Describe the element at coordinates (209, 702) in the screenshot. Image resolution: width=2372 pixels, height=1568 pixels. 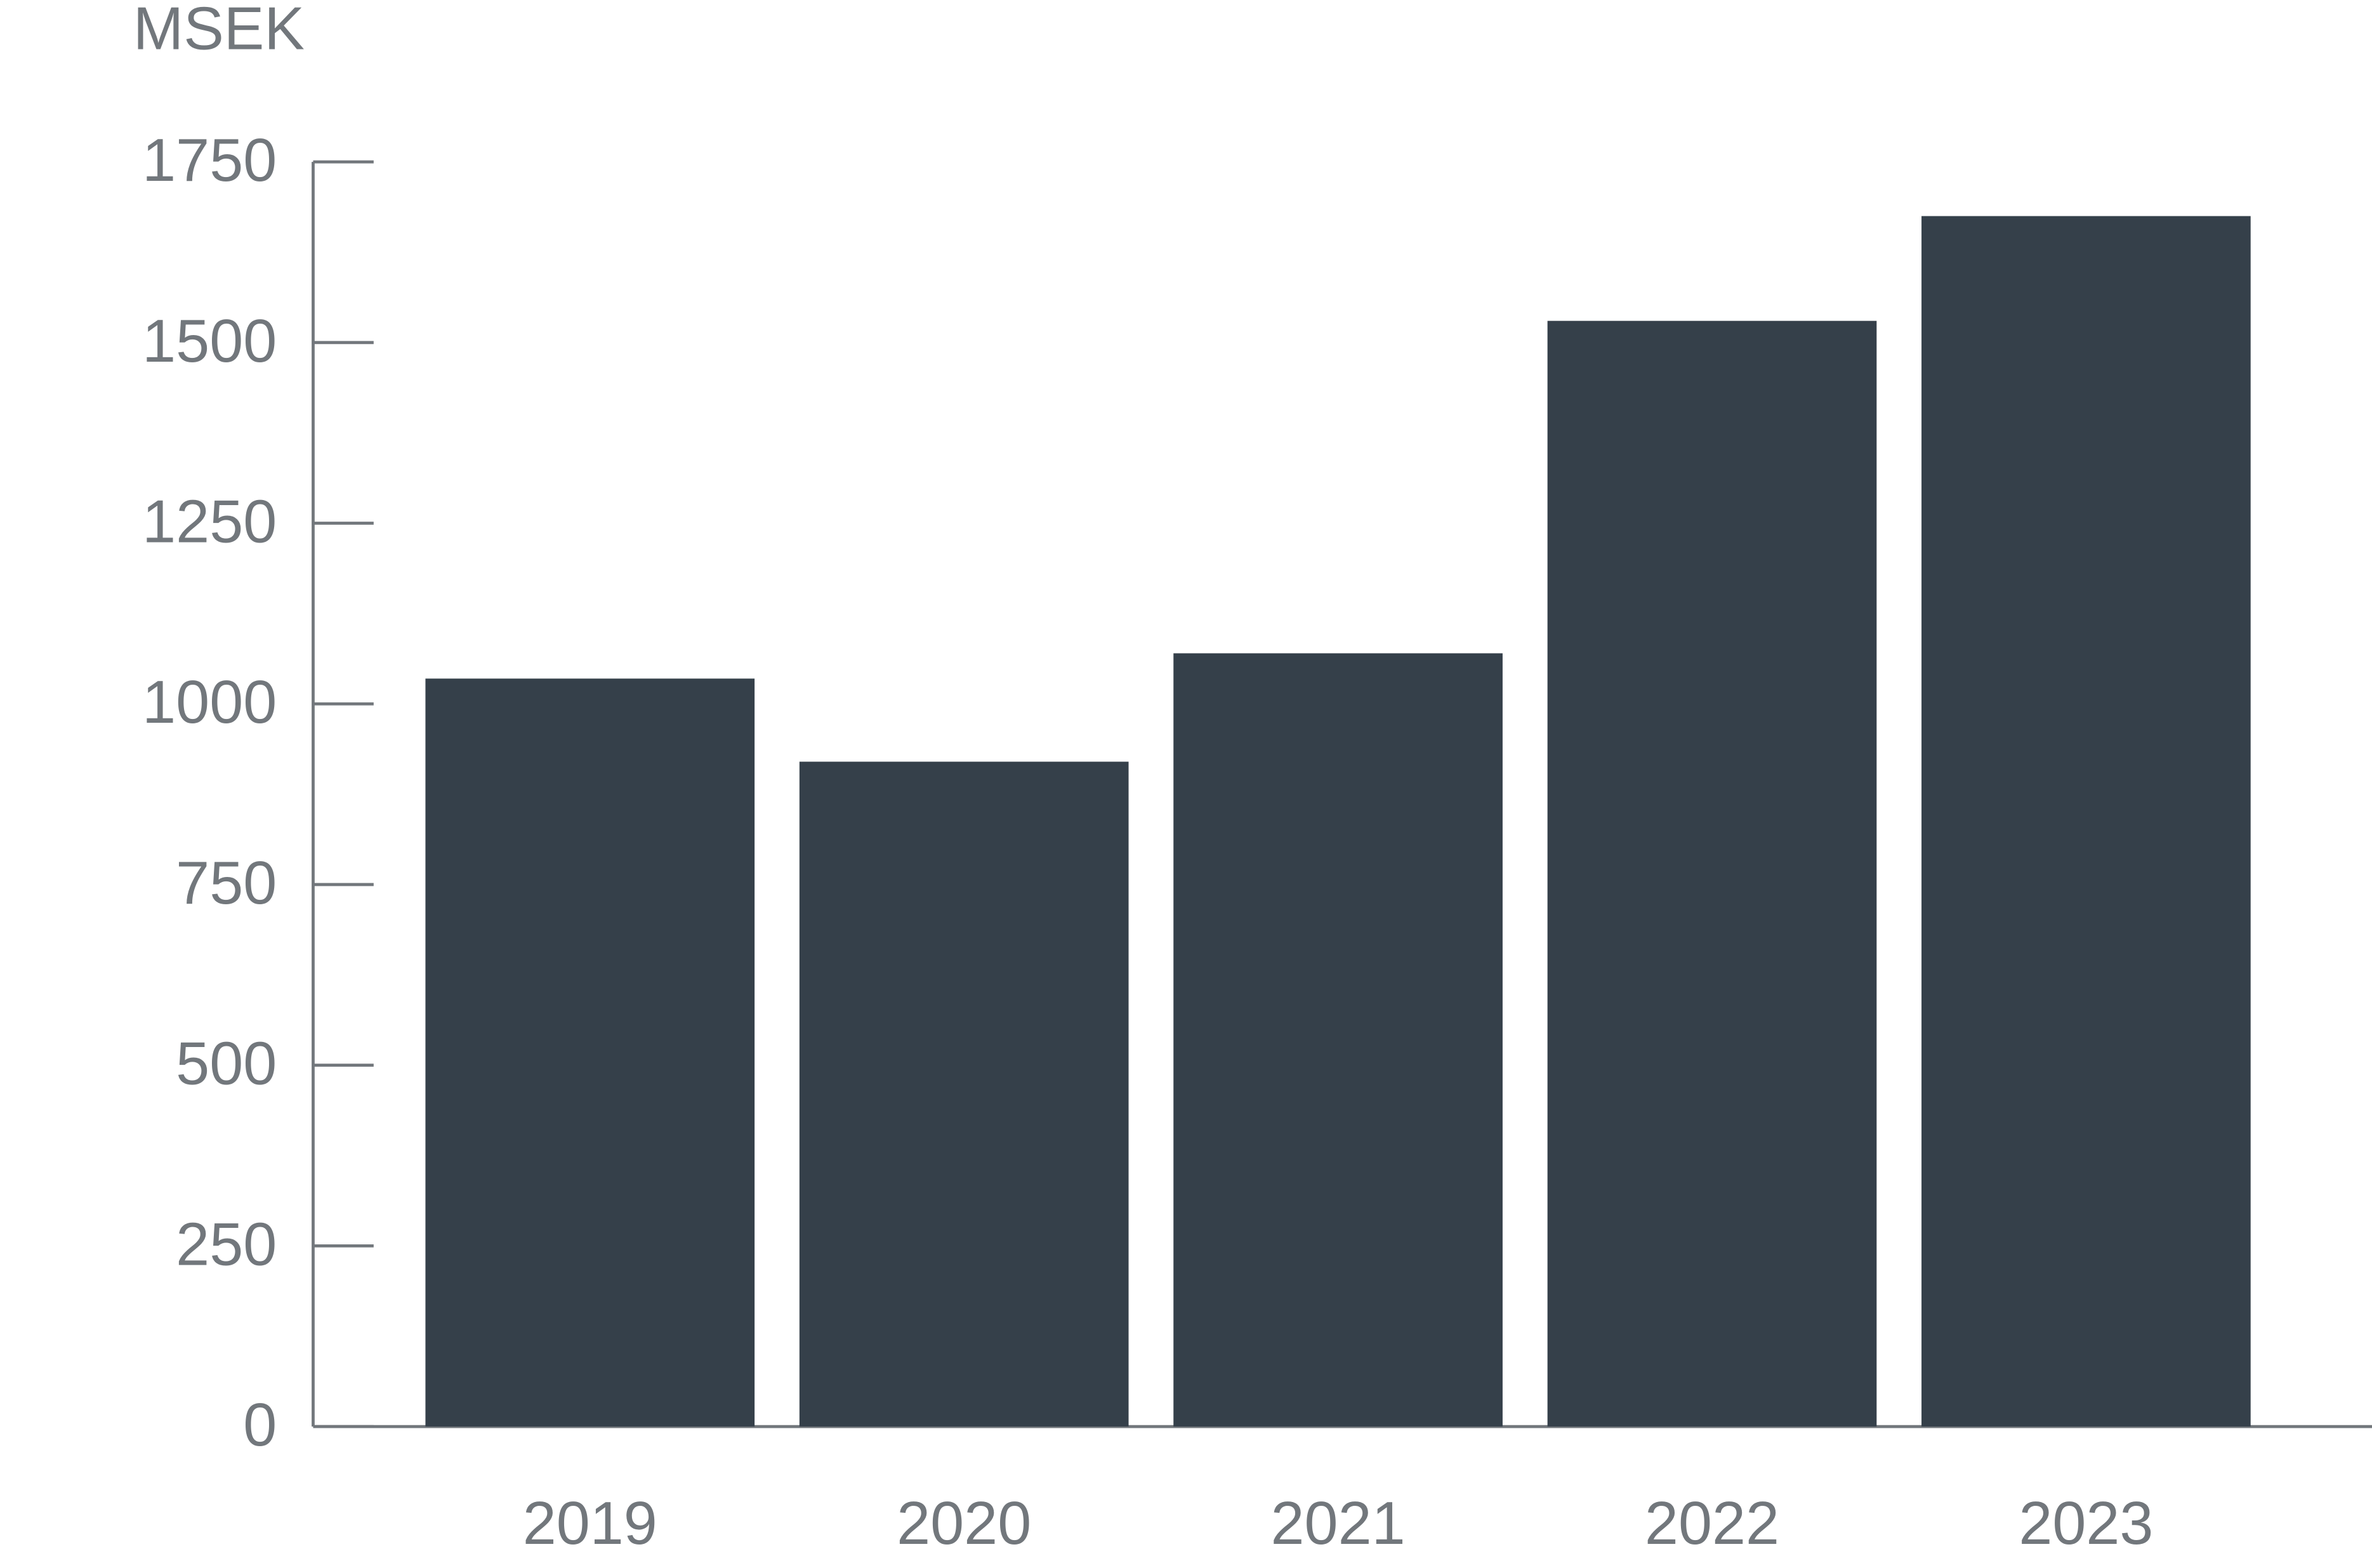
I see `y-tick-label: 1000` at that location.